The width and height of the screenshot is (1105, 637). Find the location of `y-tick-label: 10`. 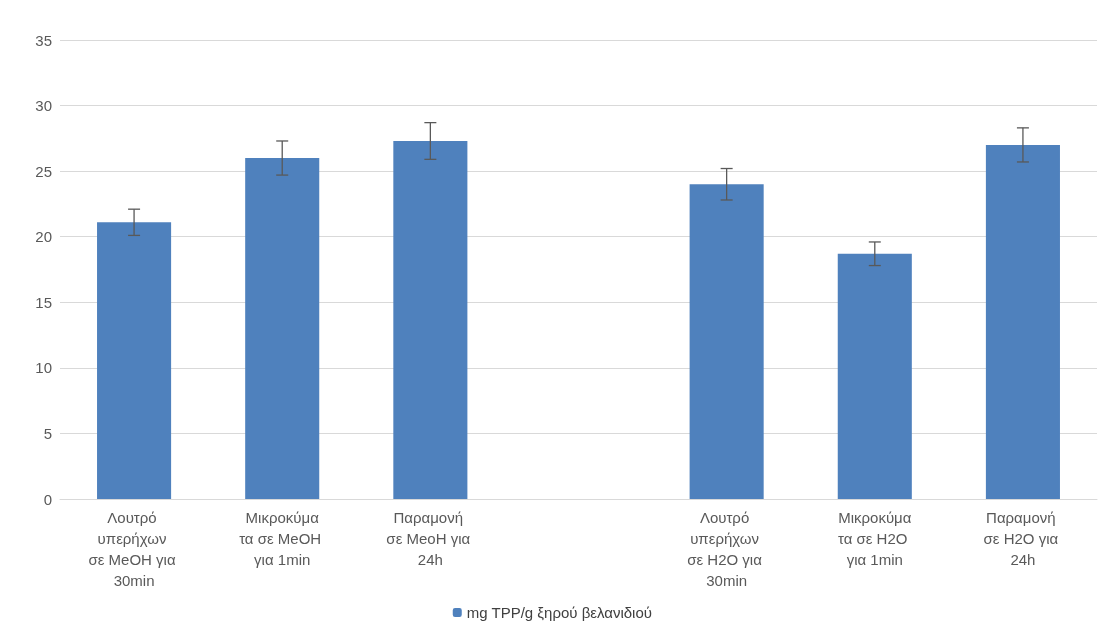

y-tick-label: 10 is located at coordinates (43, 368).